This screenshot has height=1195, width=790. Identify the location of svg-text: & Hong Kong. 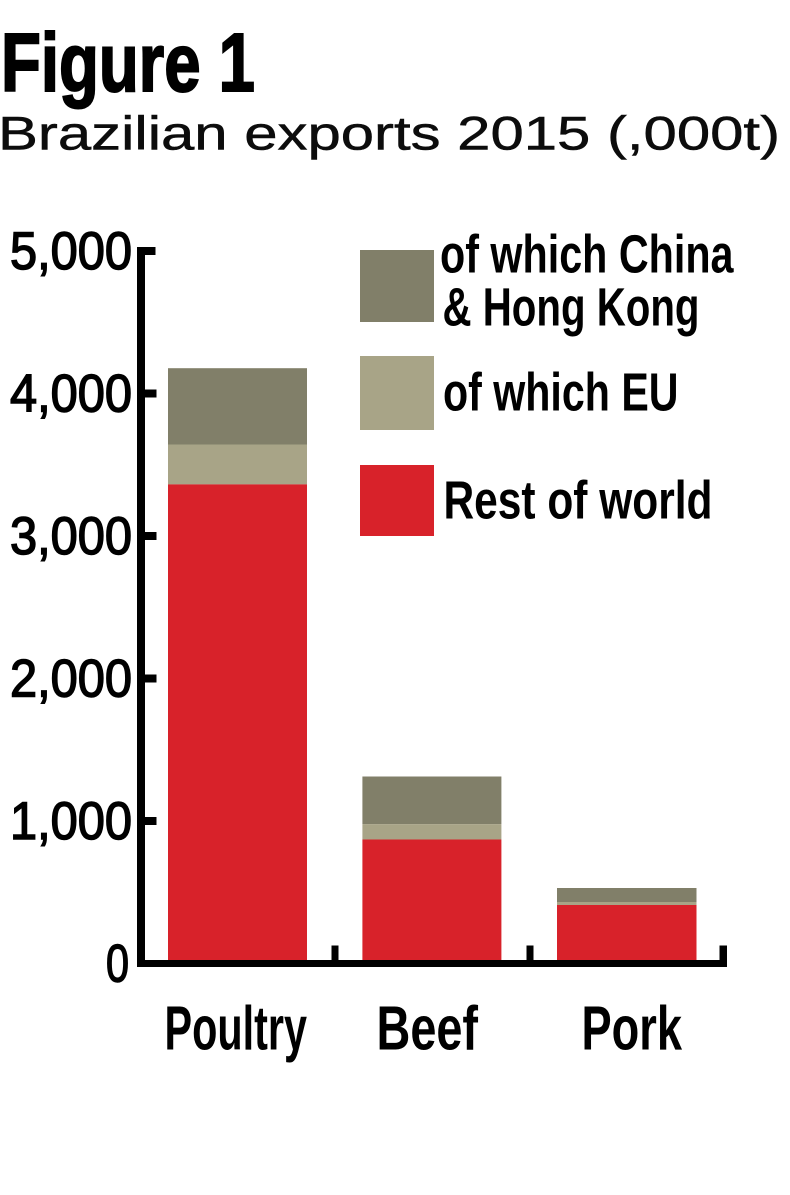
(571, 308).